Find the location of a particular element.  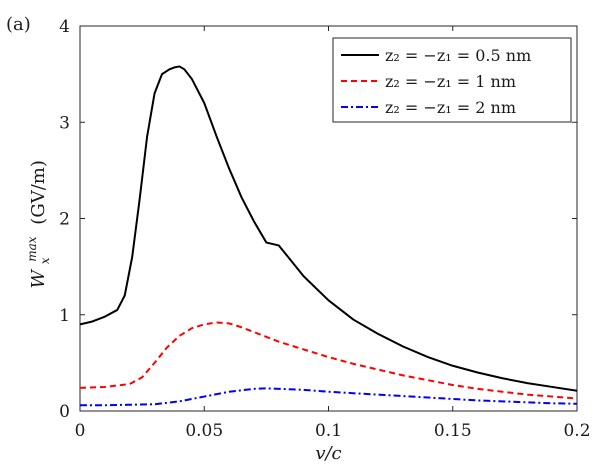

y-axis-label: W x max (GV/m) is located at coordinates (37, 224).